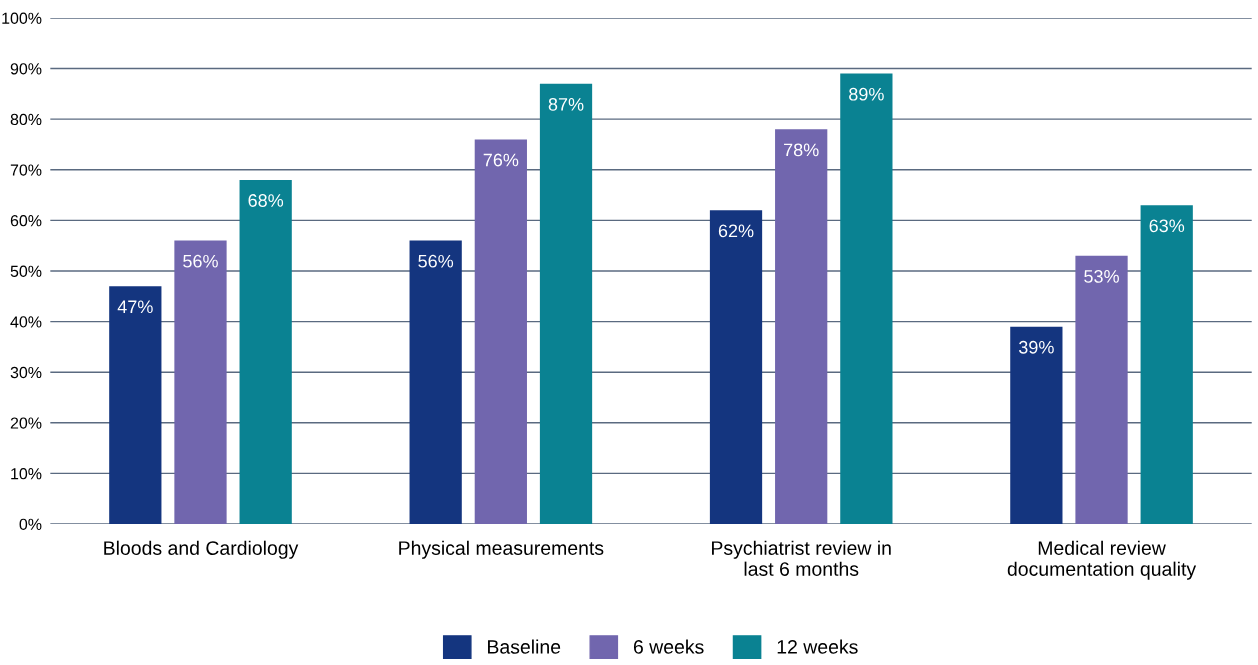 The height and width of the screenshot is (665, 1258). What do you see at coordinates (26, 372) in the screenshot?
I see `y-tick-label: 30%` at bounding box center [26, 372].